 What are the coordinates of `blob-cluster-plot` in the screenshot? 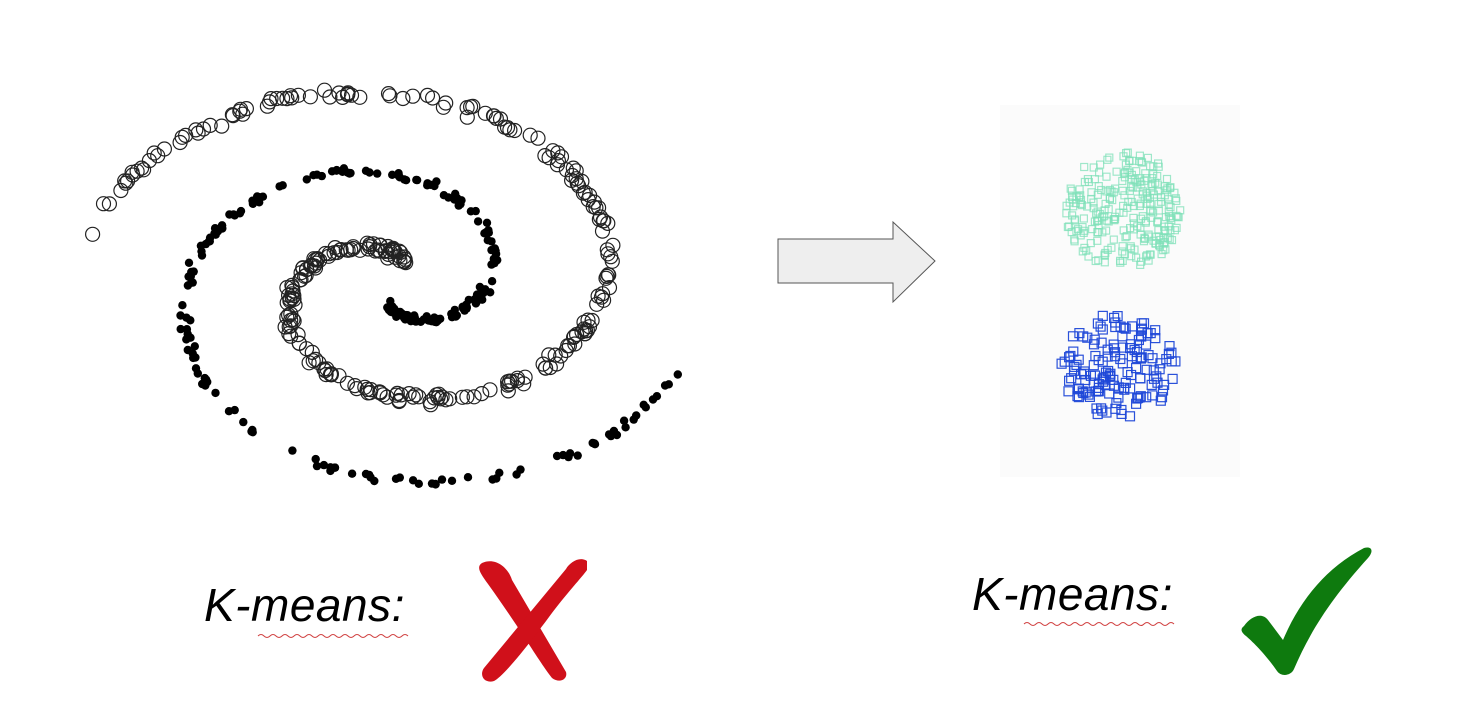 It's located at (1120, 285).